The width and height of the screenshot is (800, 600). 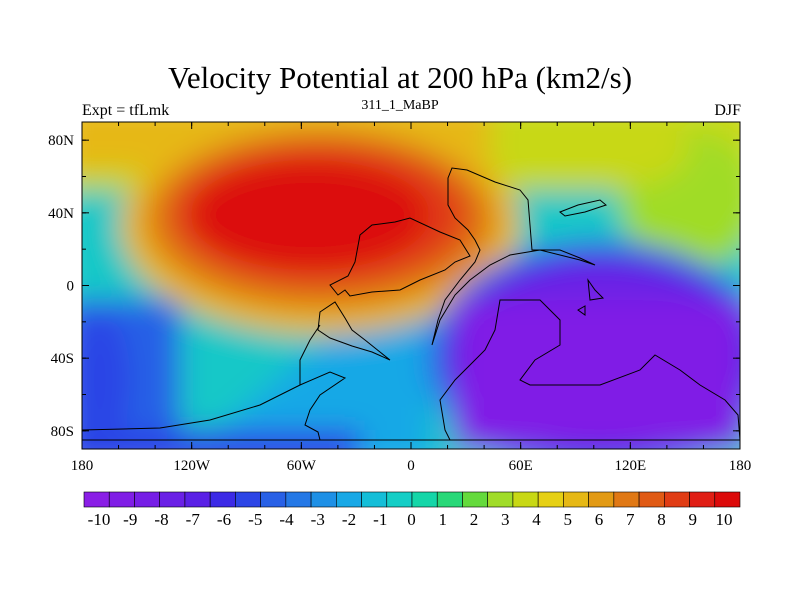 What do you see at coordinates (130, 519) in the screenshot?
I see `colorbar-label: -9` at bounding box center [130, 519].